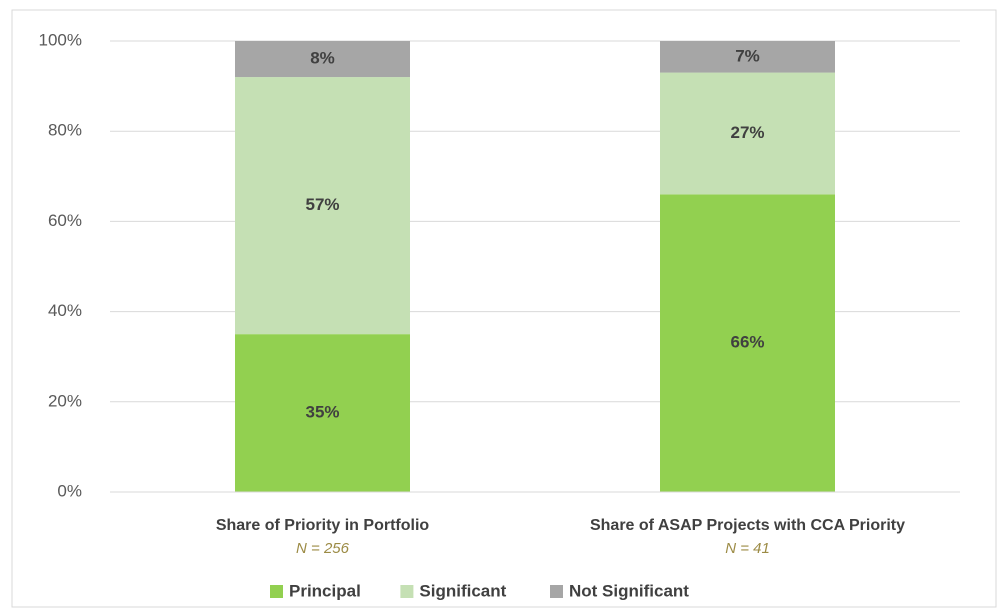 Image resolution: width=998 pixels, height=609 pixels. Describe the element at coordinates (629, 590) in the screenshot. I see `legend-label: Not Significant` at that location.